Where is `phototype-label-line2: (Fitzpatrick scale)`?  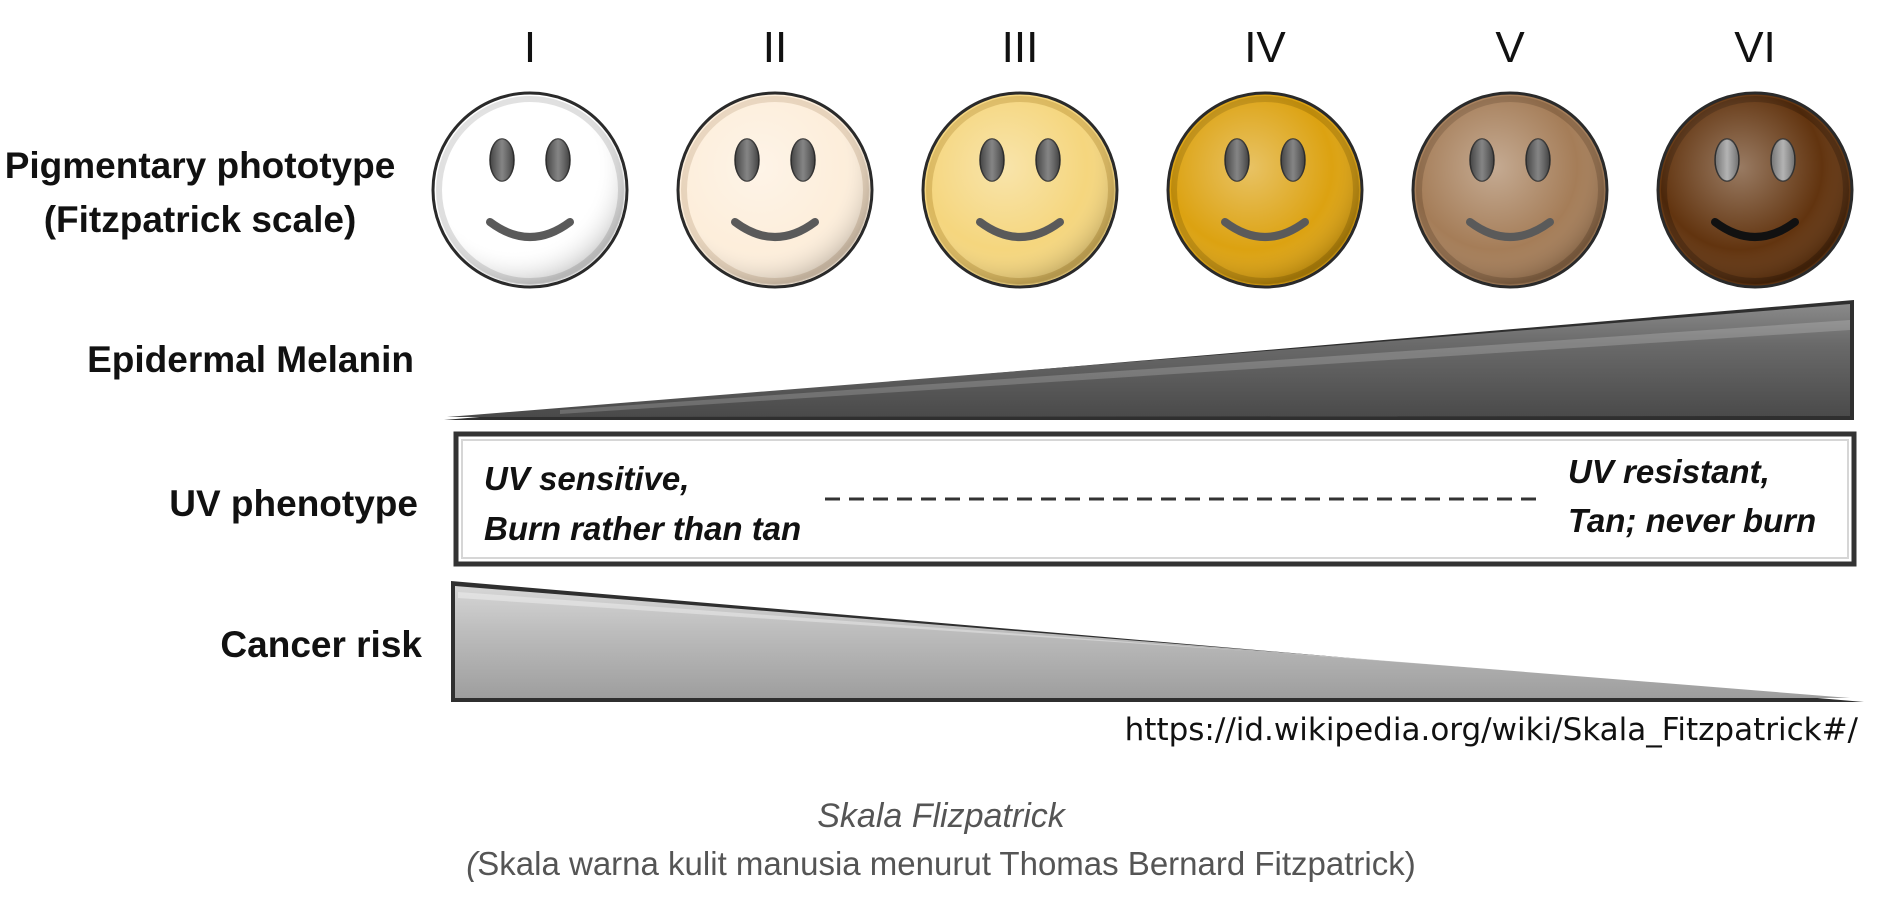 phototype-label-line2: (Fitzpatrick scale) is located at coordinates (200, 219).